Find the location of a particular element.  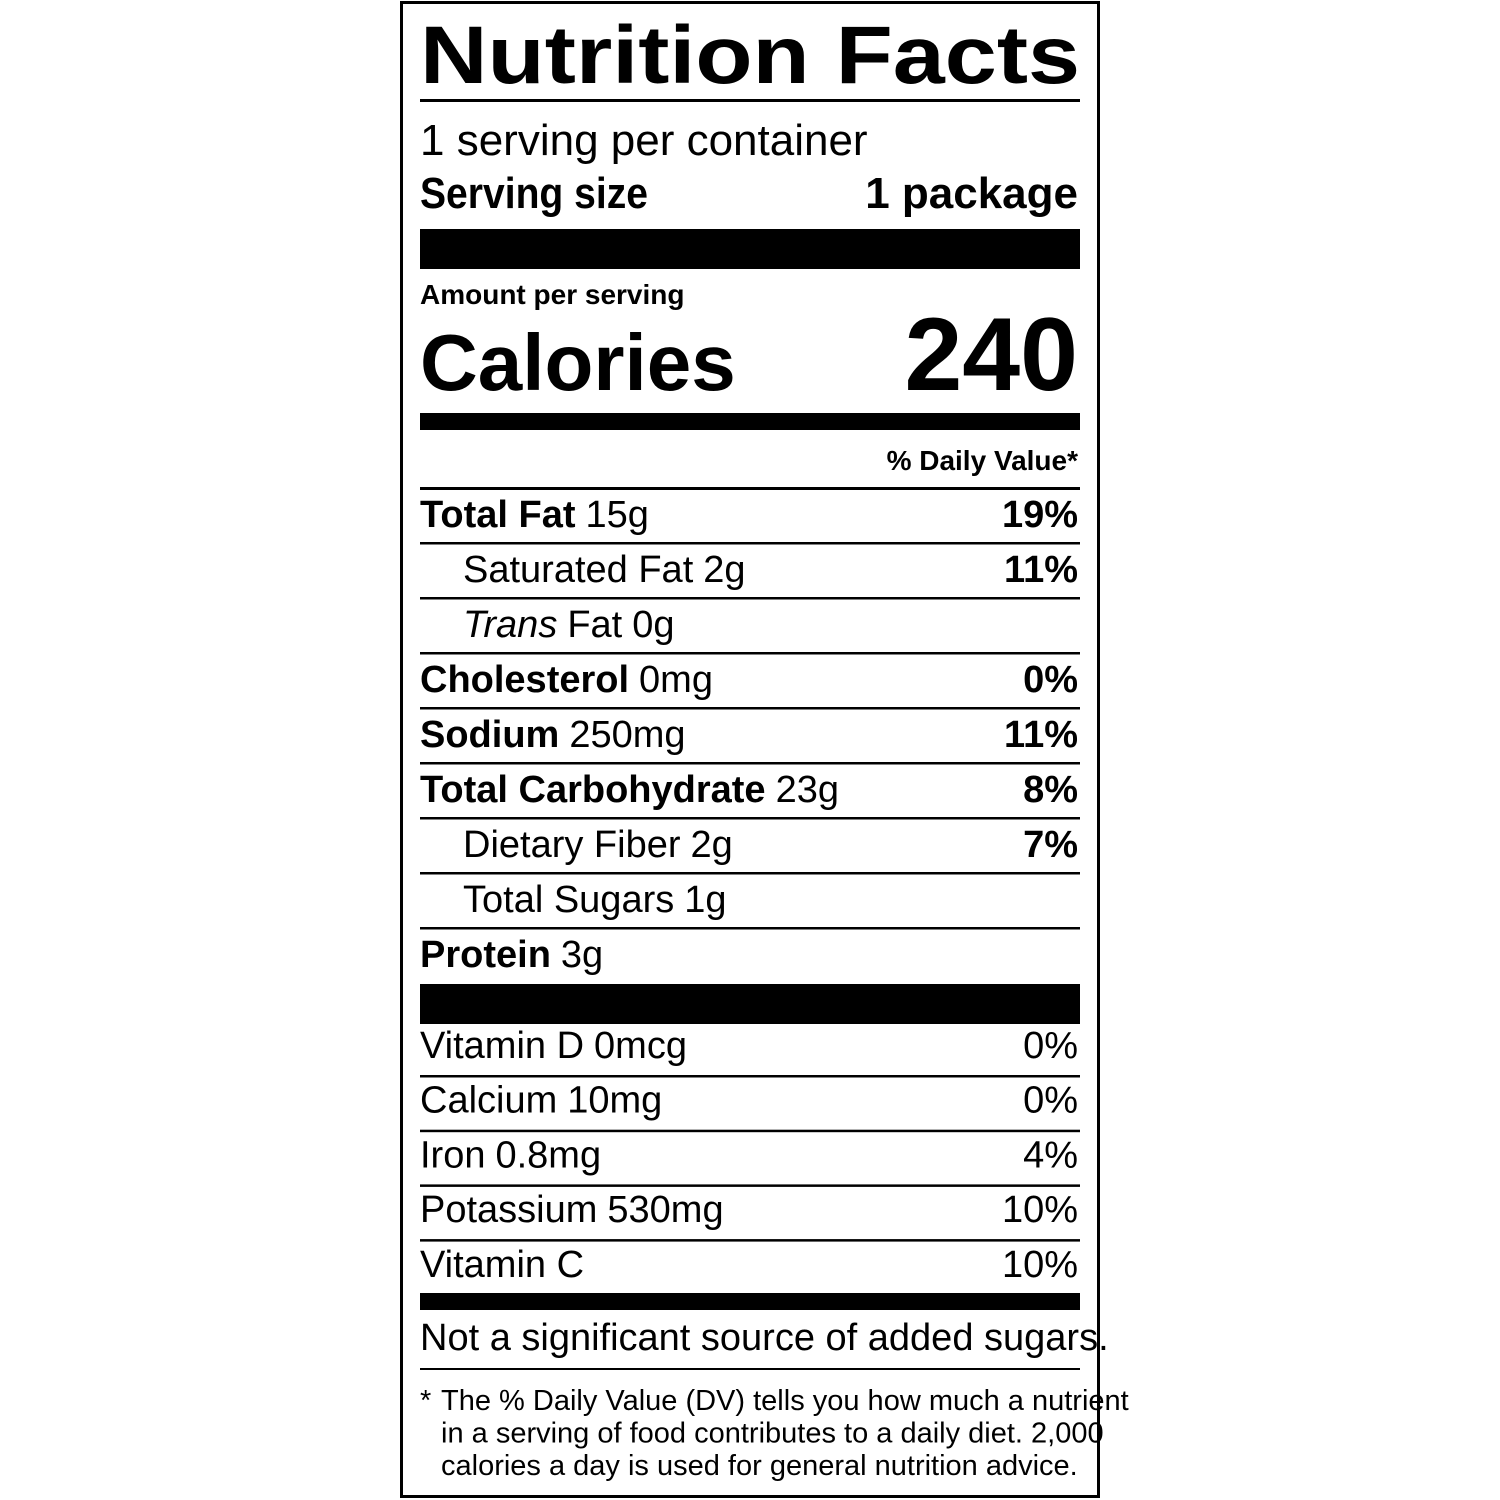

vitamin-row: Potassium 530mg is located at coordinates (572, 1210).